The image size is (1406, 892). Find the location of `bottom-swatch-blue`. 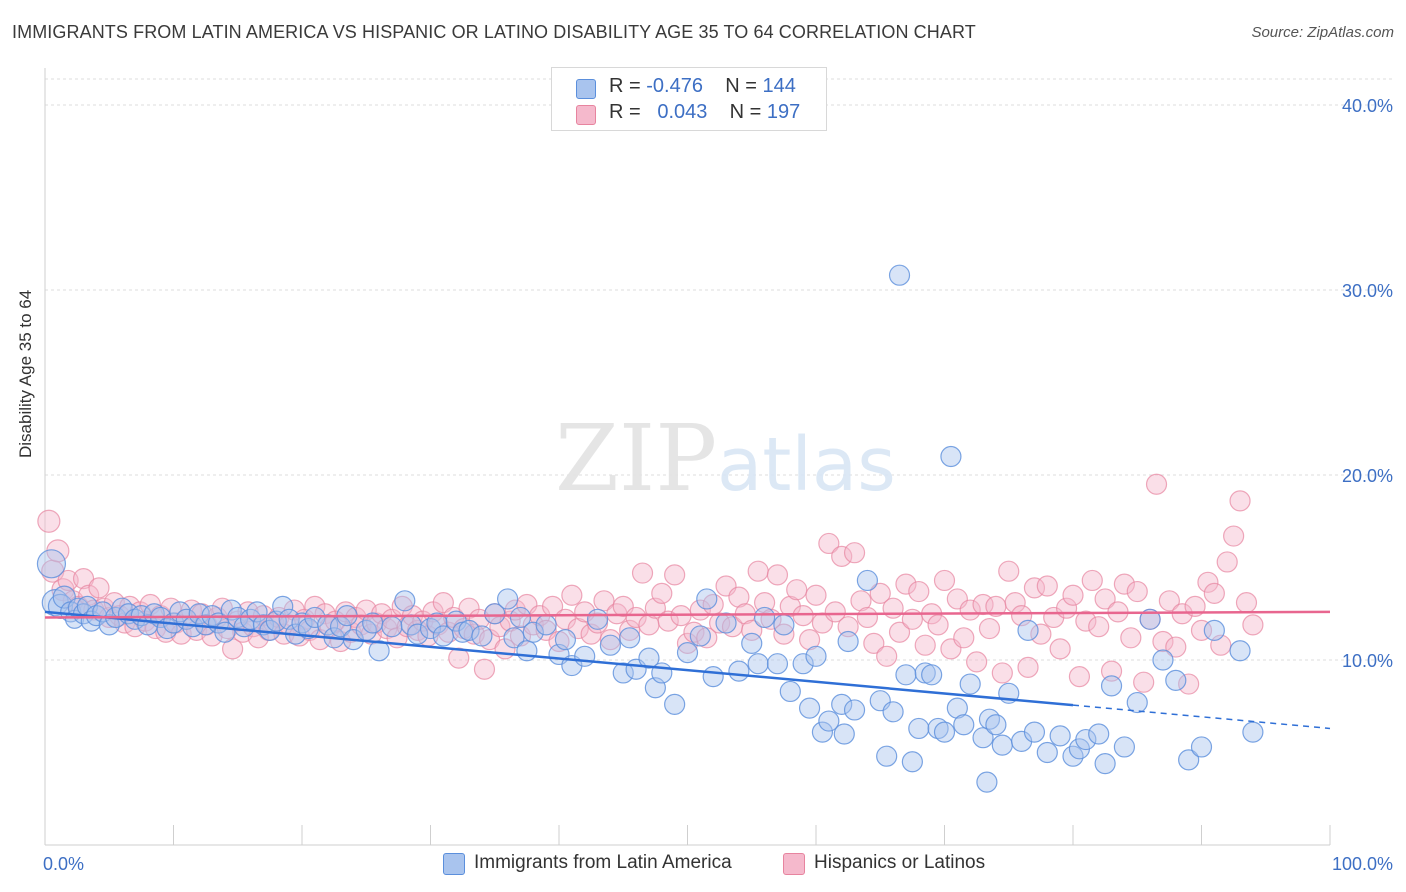

bottom-swatch-blue is located at coordinates (454, 864).